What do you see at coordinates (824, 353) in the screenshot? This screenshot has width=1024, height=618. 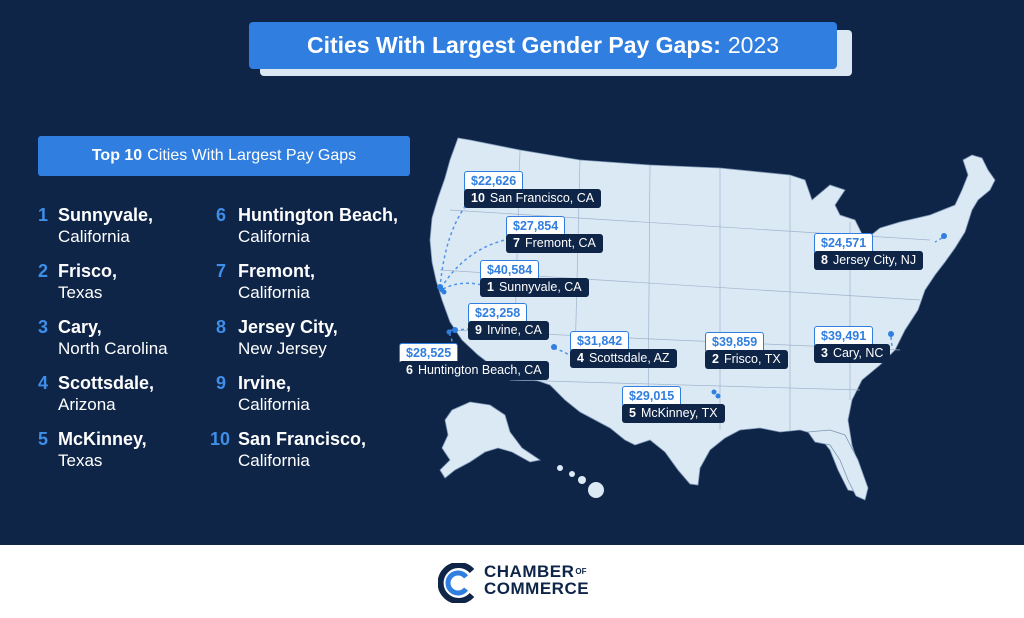 I see `callout-rank: 3` at bounding box center [824, 353].